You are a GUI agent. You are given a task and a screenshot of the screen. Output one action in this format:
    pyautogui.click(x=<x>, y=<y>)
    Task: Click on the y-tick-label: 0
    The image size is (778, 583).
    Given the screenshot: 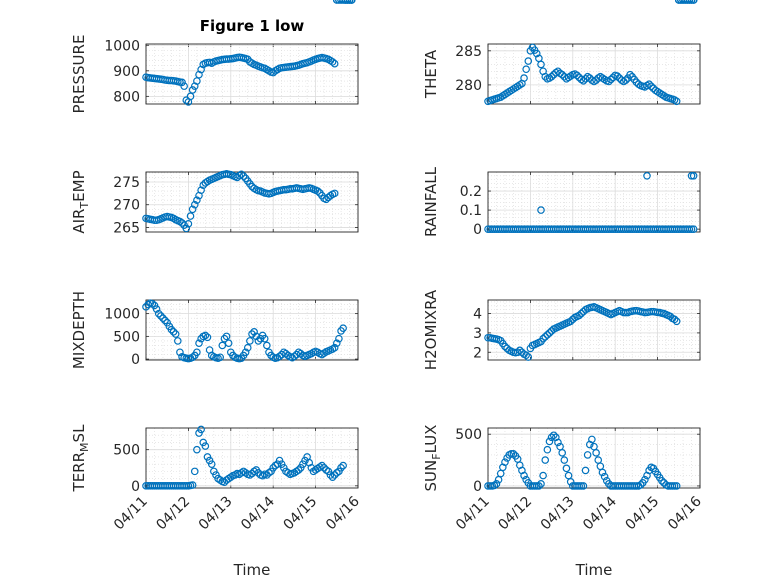 What is the action you would take?
    pyautogui.click(x=135, y=360)
    